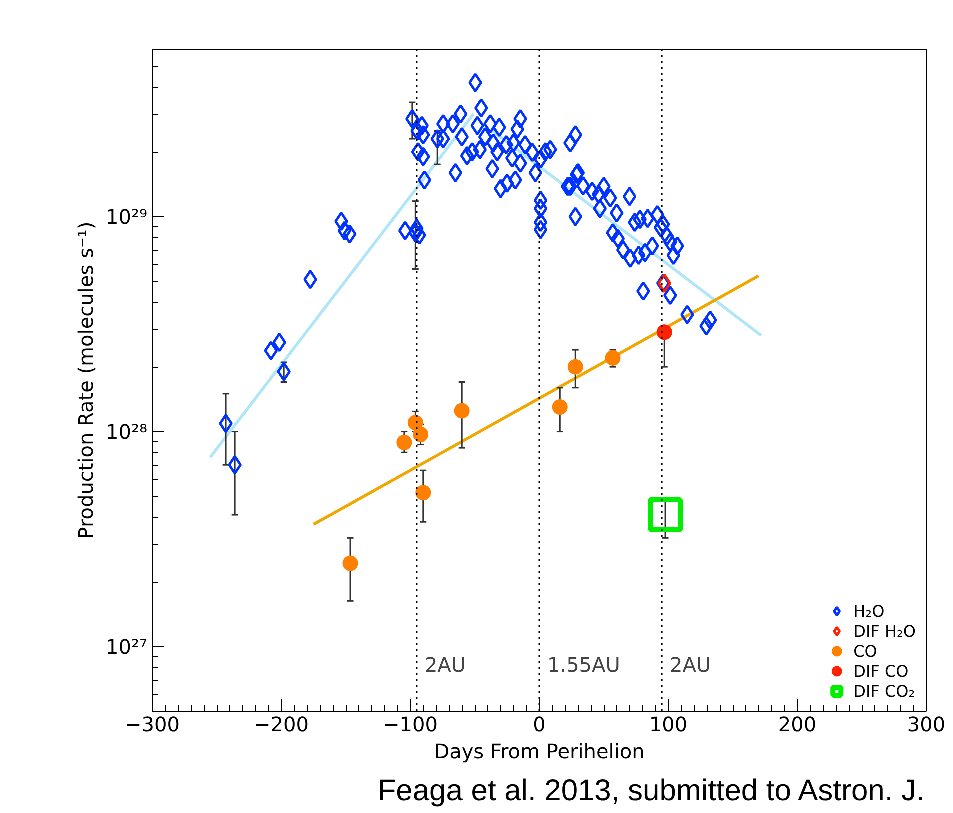 Image resolution: width=953 pixels, height=813 pixels. What do you see at coordinates (127, 216) in the screenshot?
I see `y-tick-label: 10²⁹` at bounding box center [127, 216].